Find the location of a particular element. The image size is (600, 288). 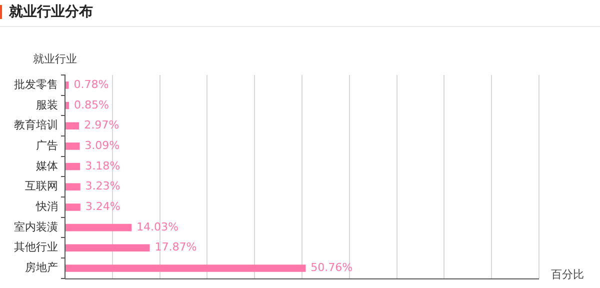

y-tick-label: 快消 is located at coordinates (46, 207).